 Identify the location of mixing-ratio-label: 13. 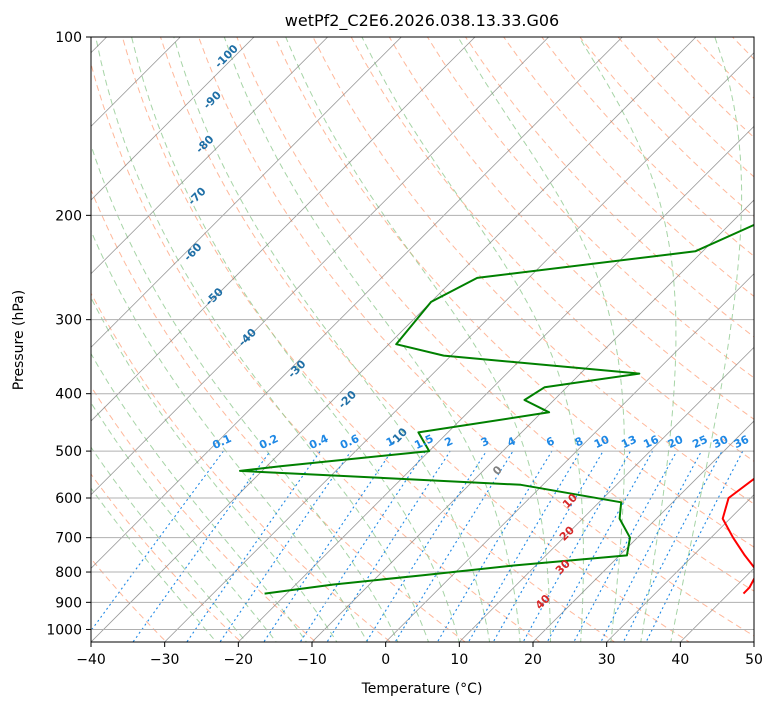
(628, 442).